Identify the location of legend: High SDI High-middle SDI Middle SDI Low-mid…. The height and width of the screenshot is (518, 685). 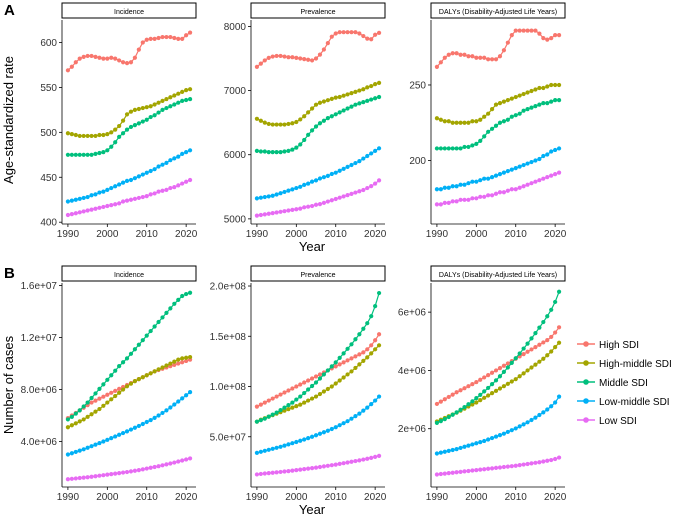
(624, 383).